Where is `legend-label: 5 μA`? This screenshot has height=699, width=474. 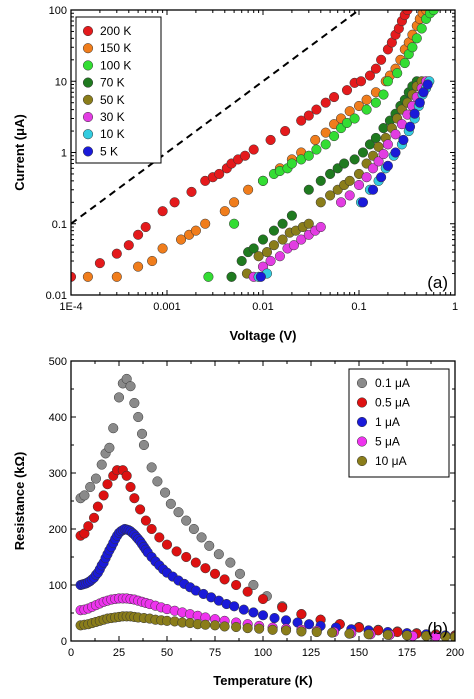
legend-label: 5 μA is located at coordinates (387, 442).